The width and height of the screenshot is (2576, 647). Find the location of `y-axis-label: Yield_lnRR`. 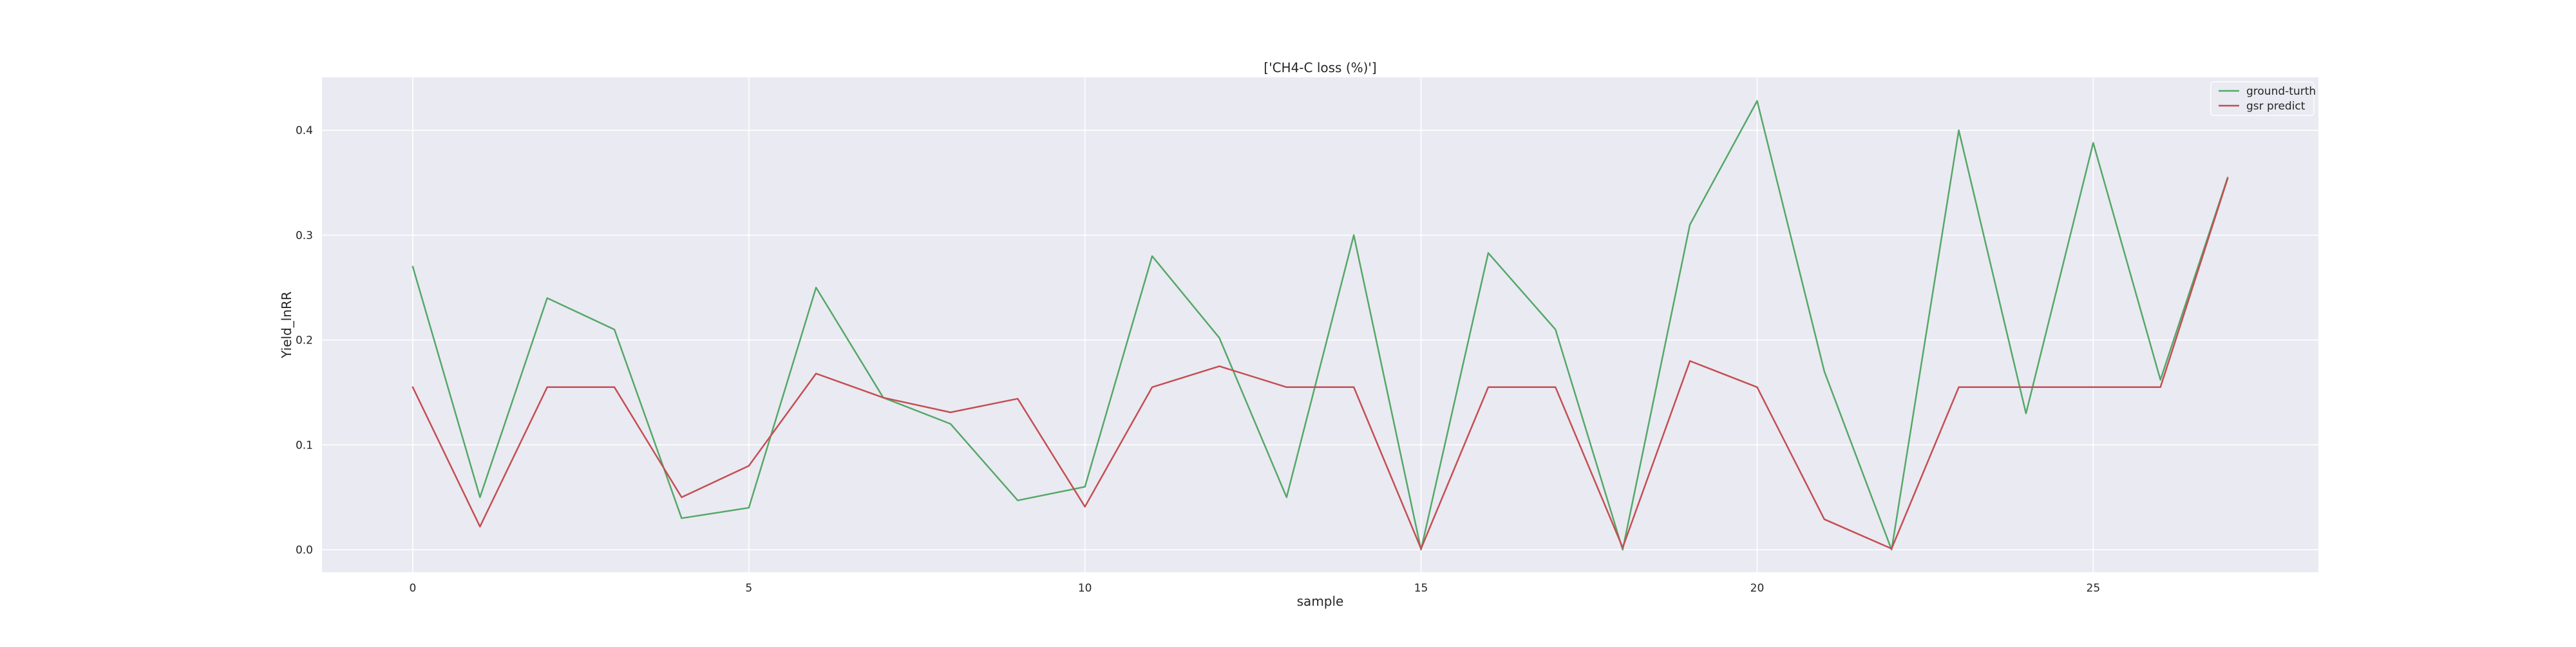

y-axis-label: Yield_lnRR is located at coordinates (286, 325).